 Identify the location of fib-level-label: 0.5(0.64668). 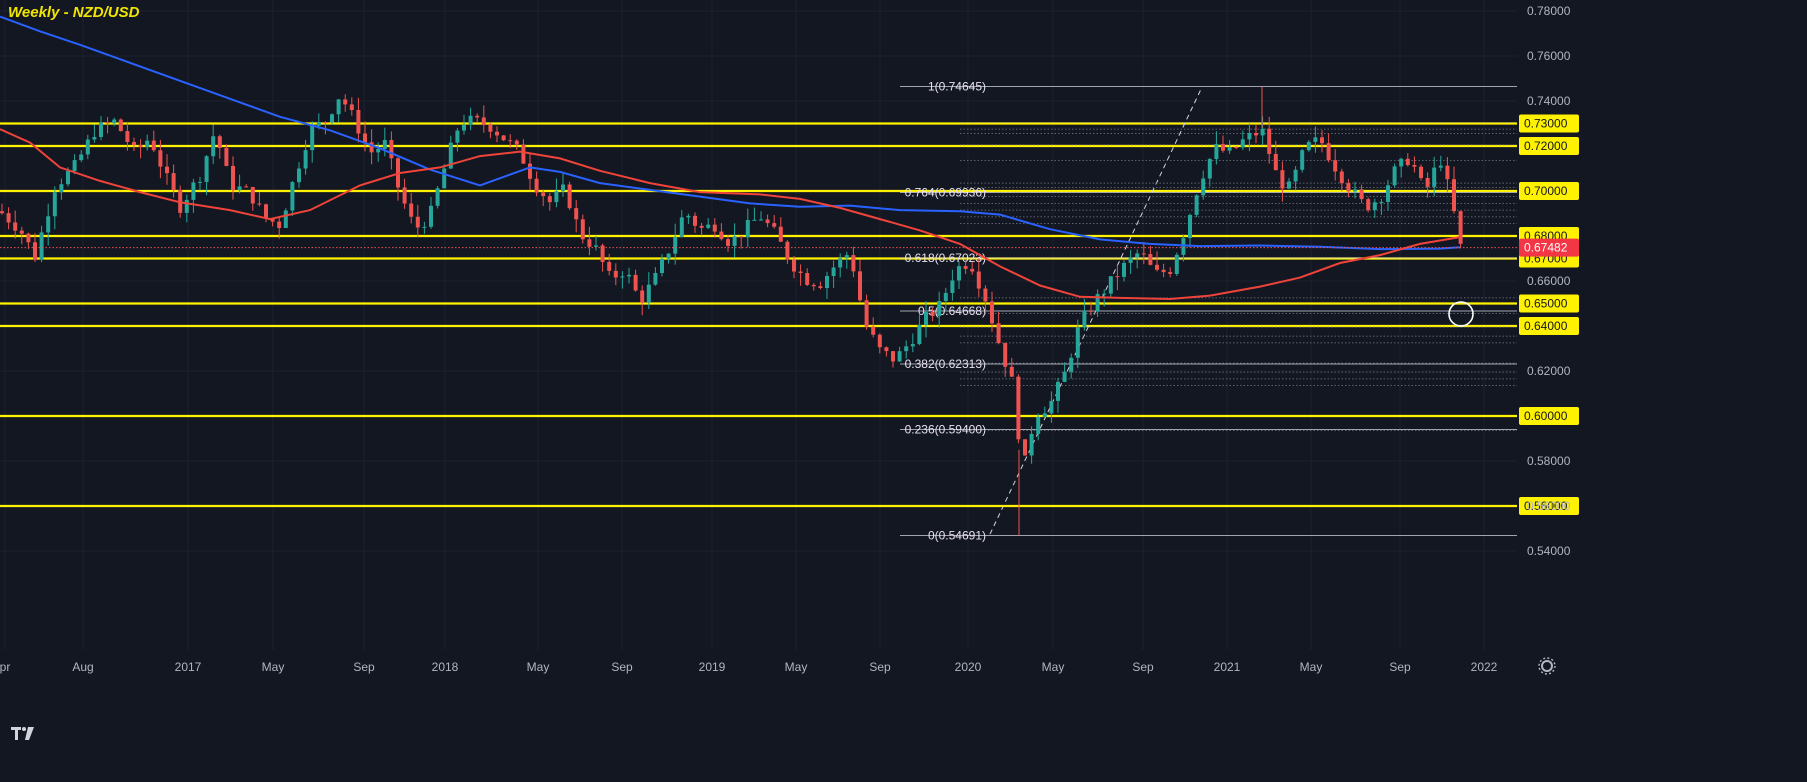
(952, 311).